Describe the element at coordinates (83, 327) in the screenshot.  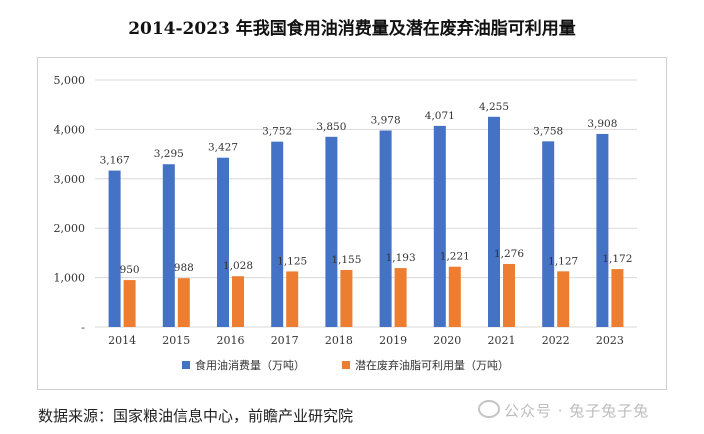
I see `y-tick-label: -` at that location.